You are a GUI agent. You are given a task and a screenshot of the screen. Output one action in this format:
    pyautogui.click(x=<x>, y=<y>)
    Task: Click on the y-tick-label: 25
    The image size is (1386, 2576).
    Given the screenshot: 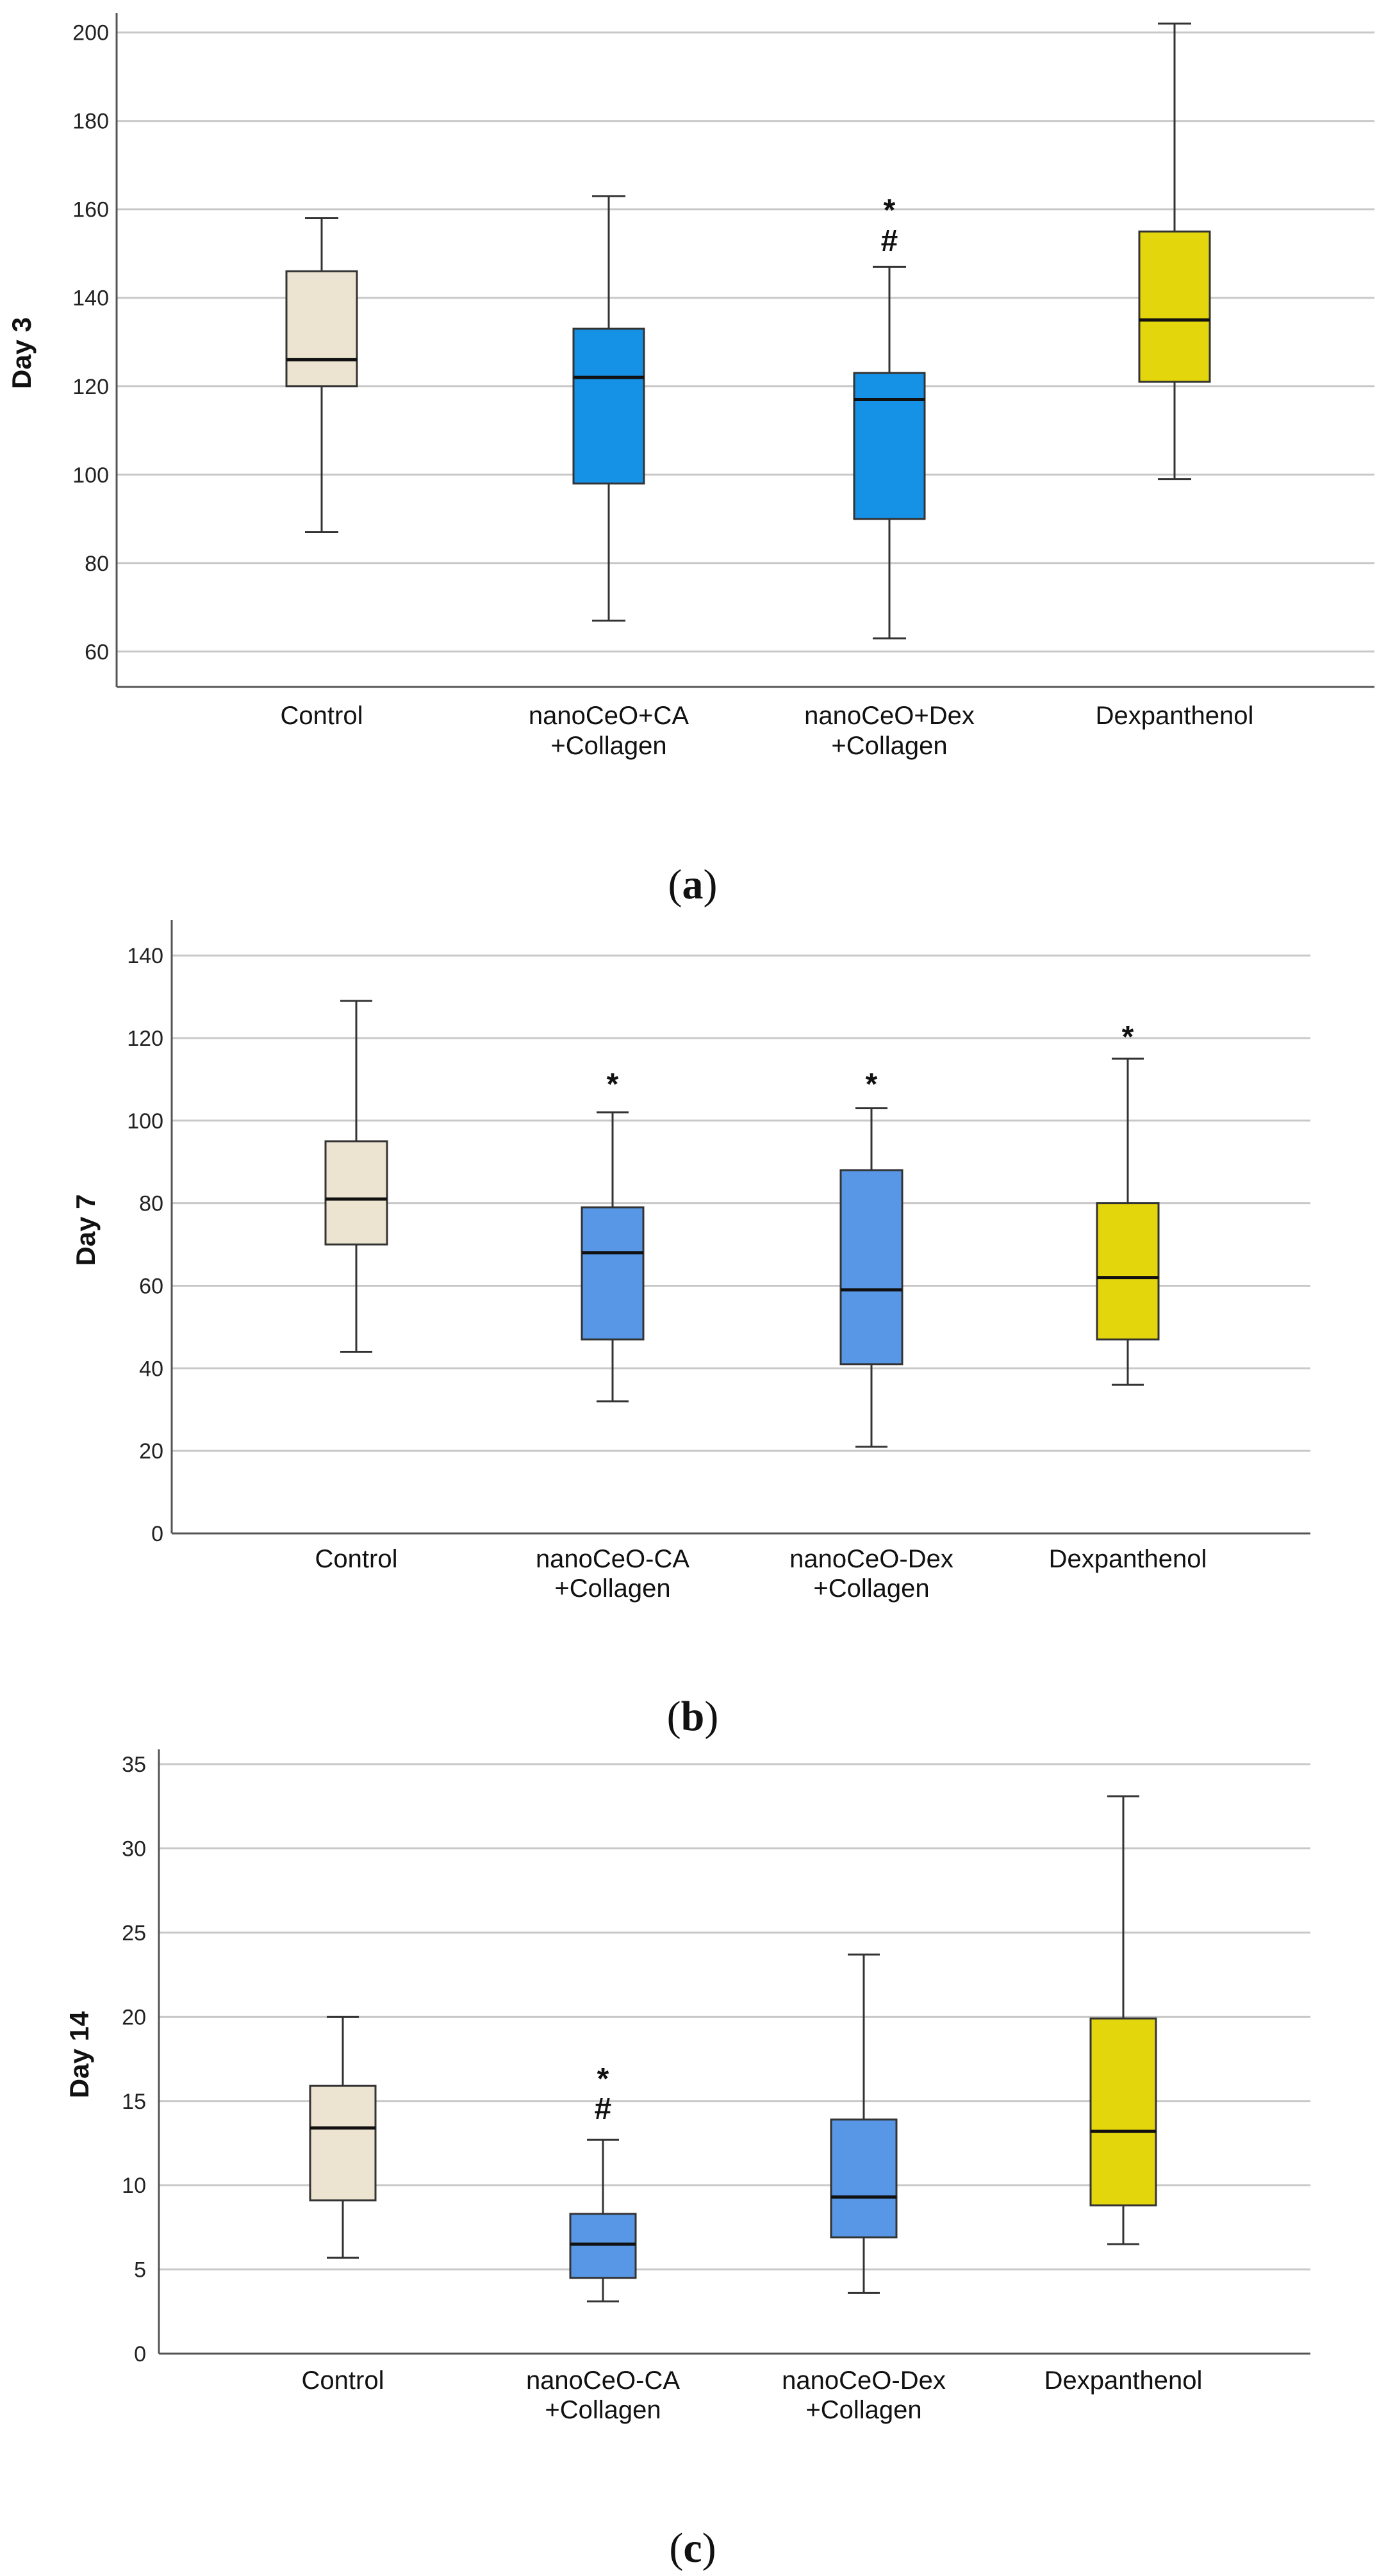 What is the action you would take?
    pyautogui.click(x=134, y=1933)
    